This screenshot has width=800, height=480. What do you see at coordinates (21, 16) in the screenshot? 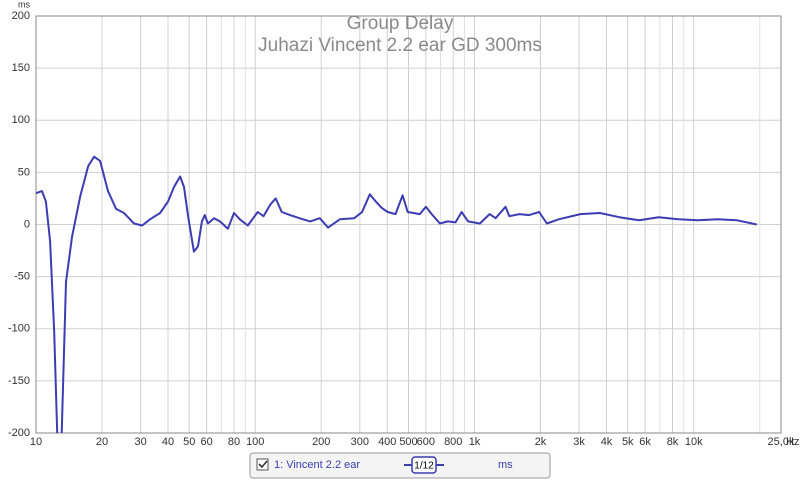
I see `y-tick-label: 200` at bounding box center [21, 16].